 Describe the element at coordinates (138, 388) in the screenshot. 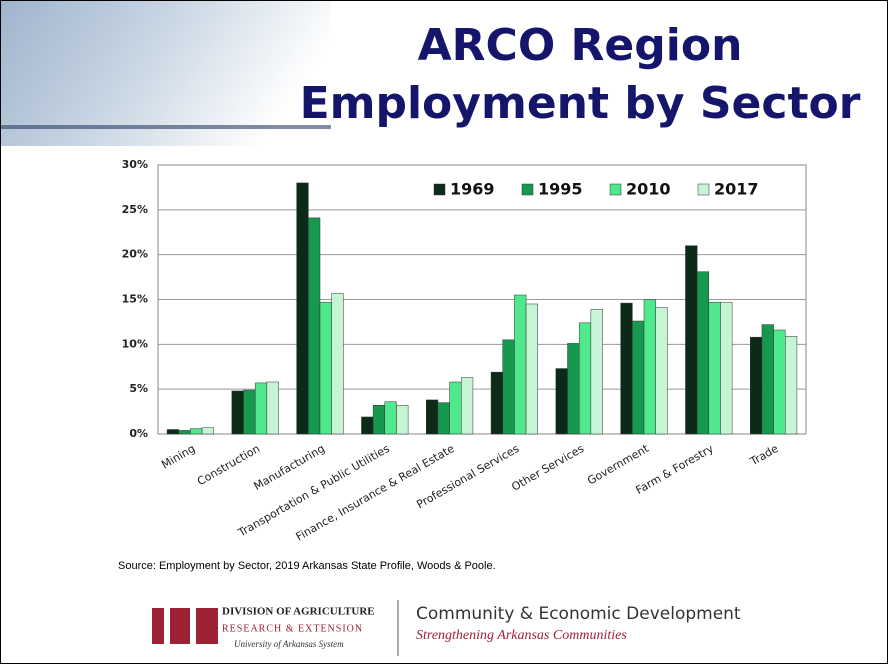

I see `y-tick-label: 5%` at that location.